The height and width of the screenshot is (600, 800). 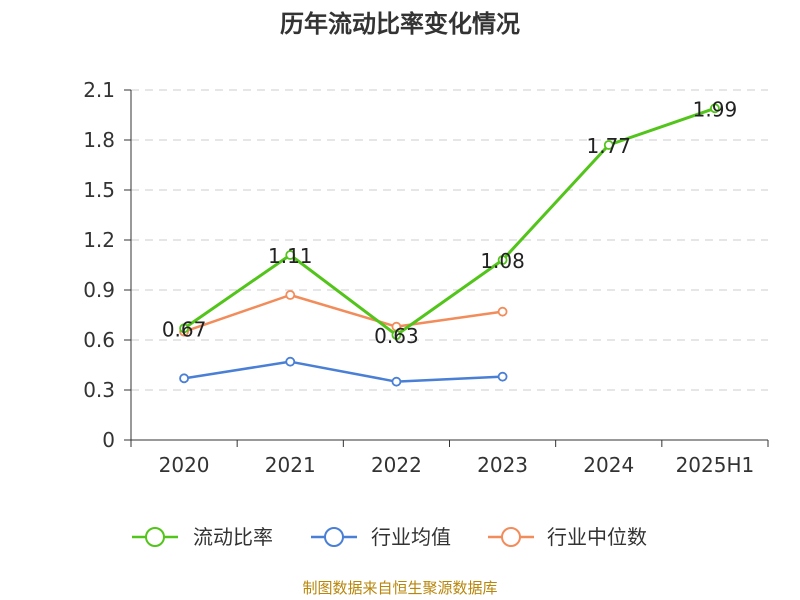 What do you see at coordinates (399, 588) in the screenshot?
I see `source-note: 制图数据来自恒生聚源数据库` at bounding box center [399, 588].